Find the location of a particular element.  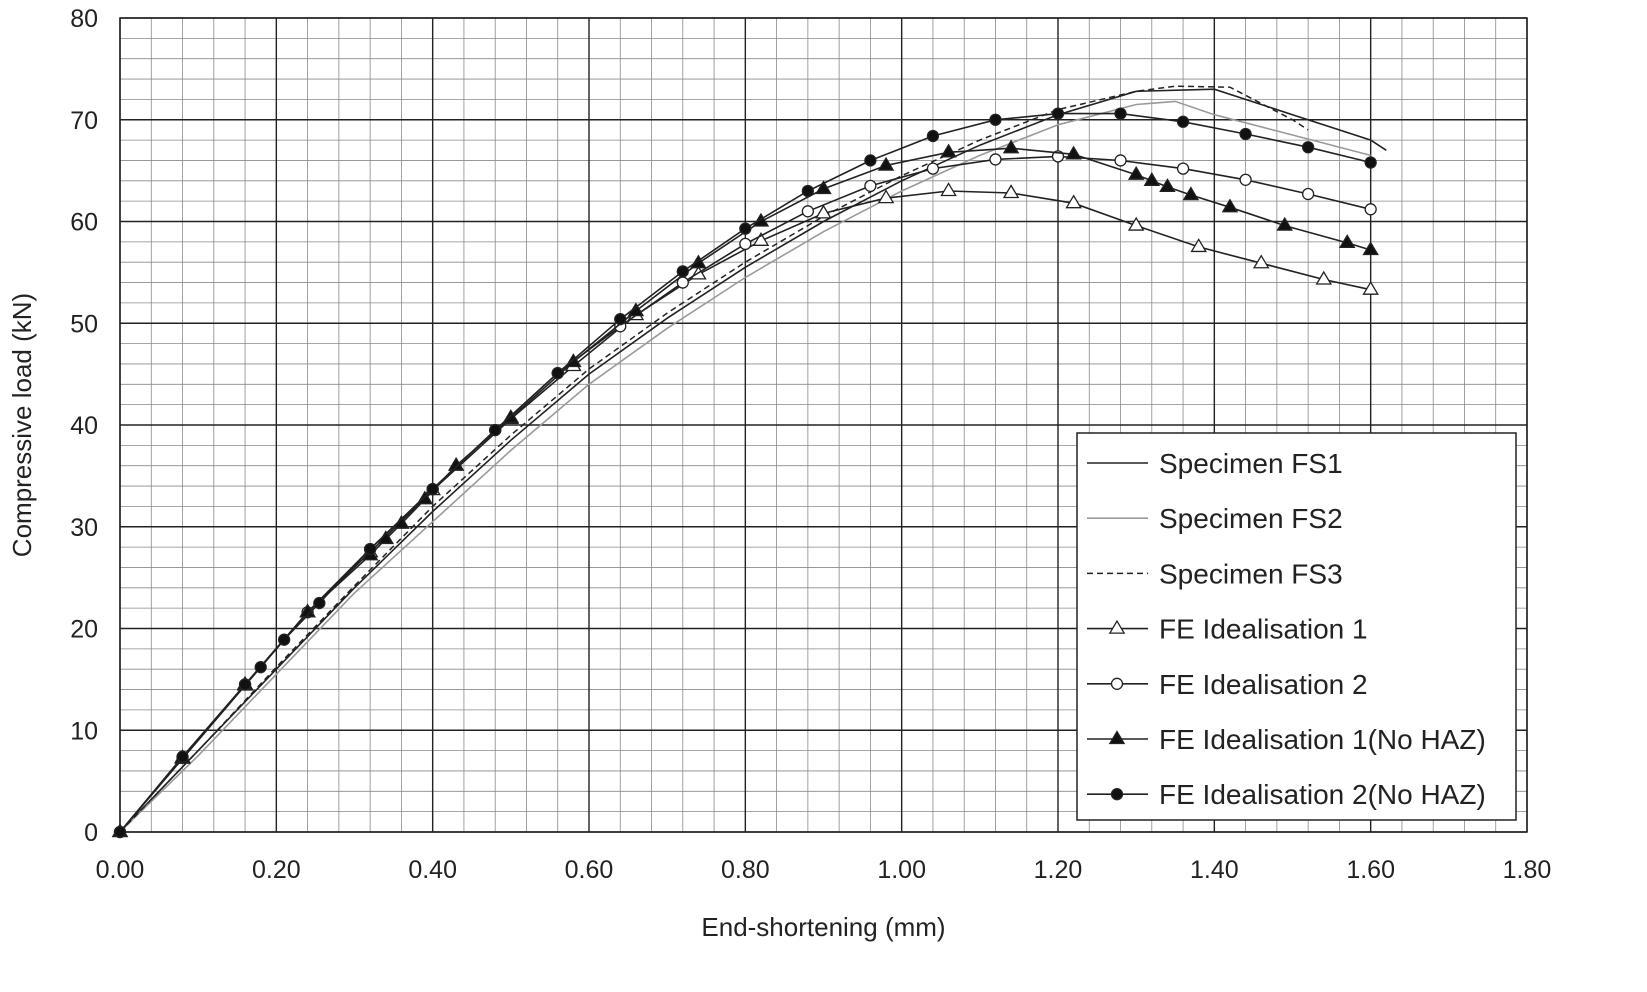

legend-item: FE Idealisation 1(No HAZ) is located at coordinates (1286, 739).